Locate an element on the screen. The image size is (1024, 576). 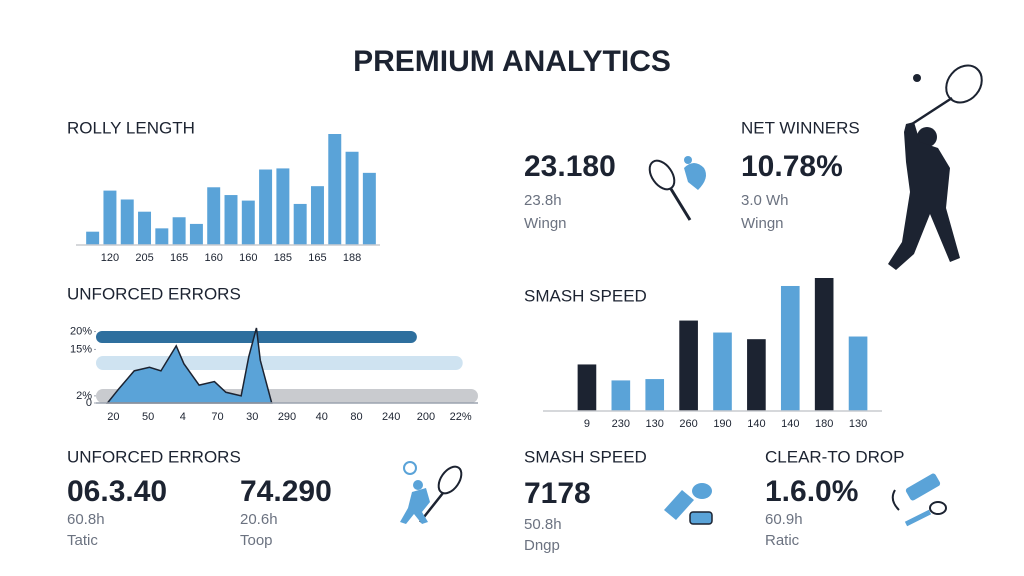
x-tick-label: 205 is located at coordinates (144, 258).